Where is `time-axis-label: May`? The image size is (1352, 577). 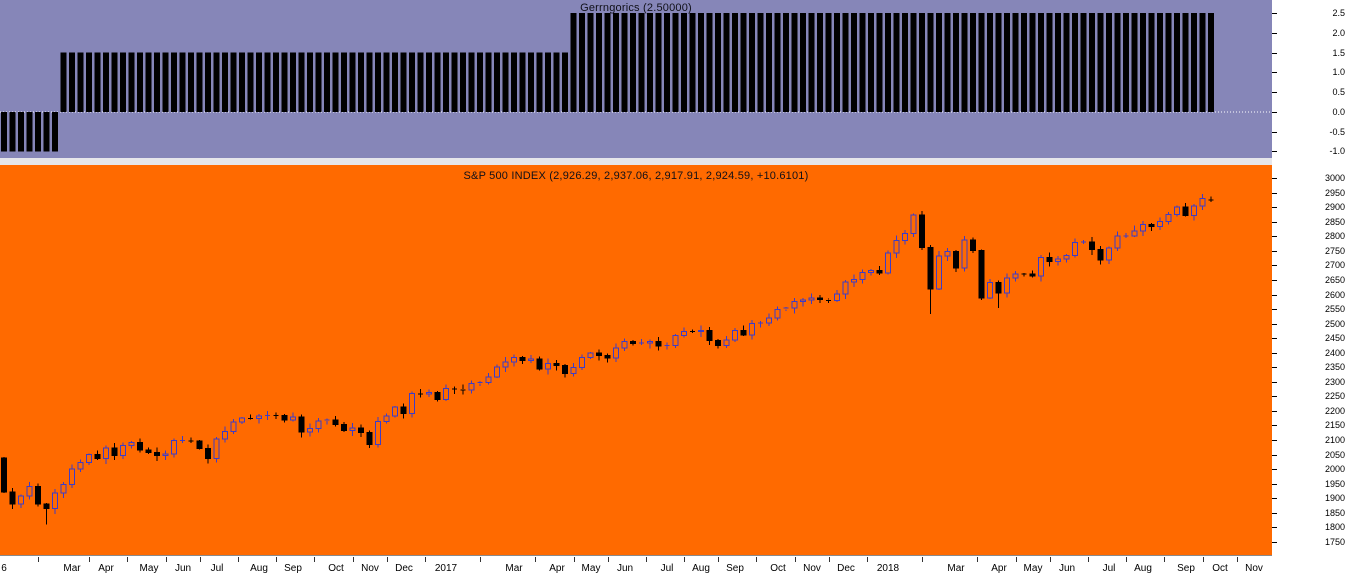
time-axis-label: May is located at coordinates (591, 568).